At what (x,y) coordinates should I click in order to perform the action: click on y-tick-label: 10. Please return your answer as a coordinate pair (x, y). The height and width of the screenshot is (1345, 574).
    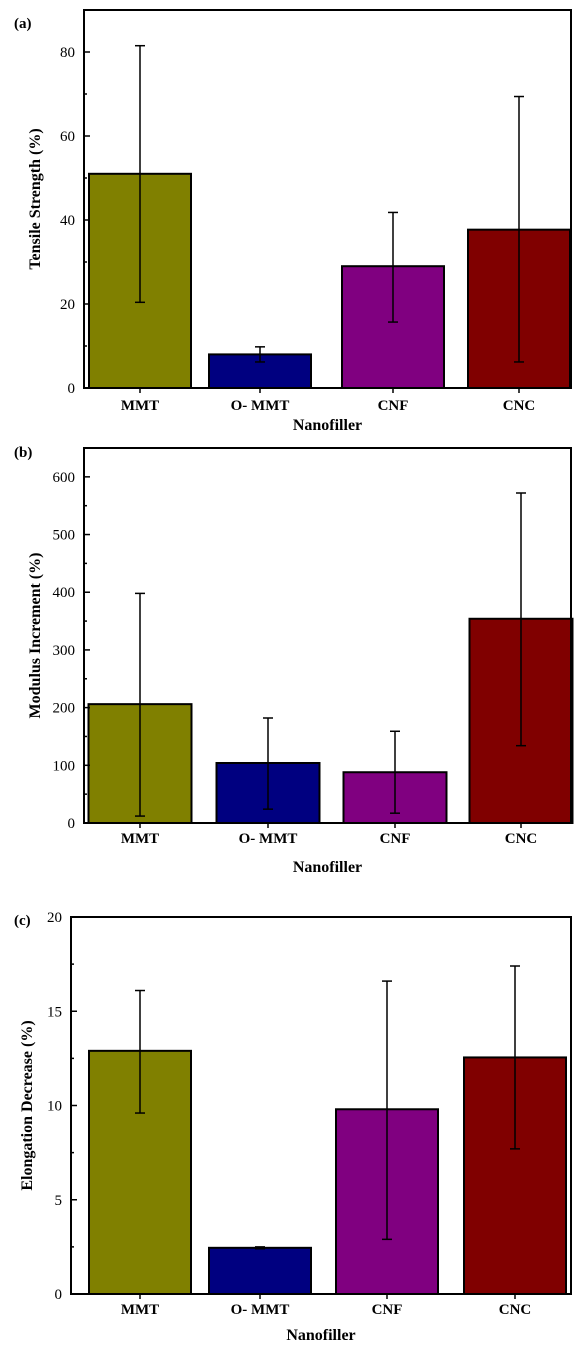
    Looking at the image, I should click on (54, 1107).